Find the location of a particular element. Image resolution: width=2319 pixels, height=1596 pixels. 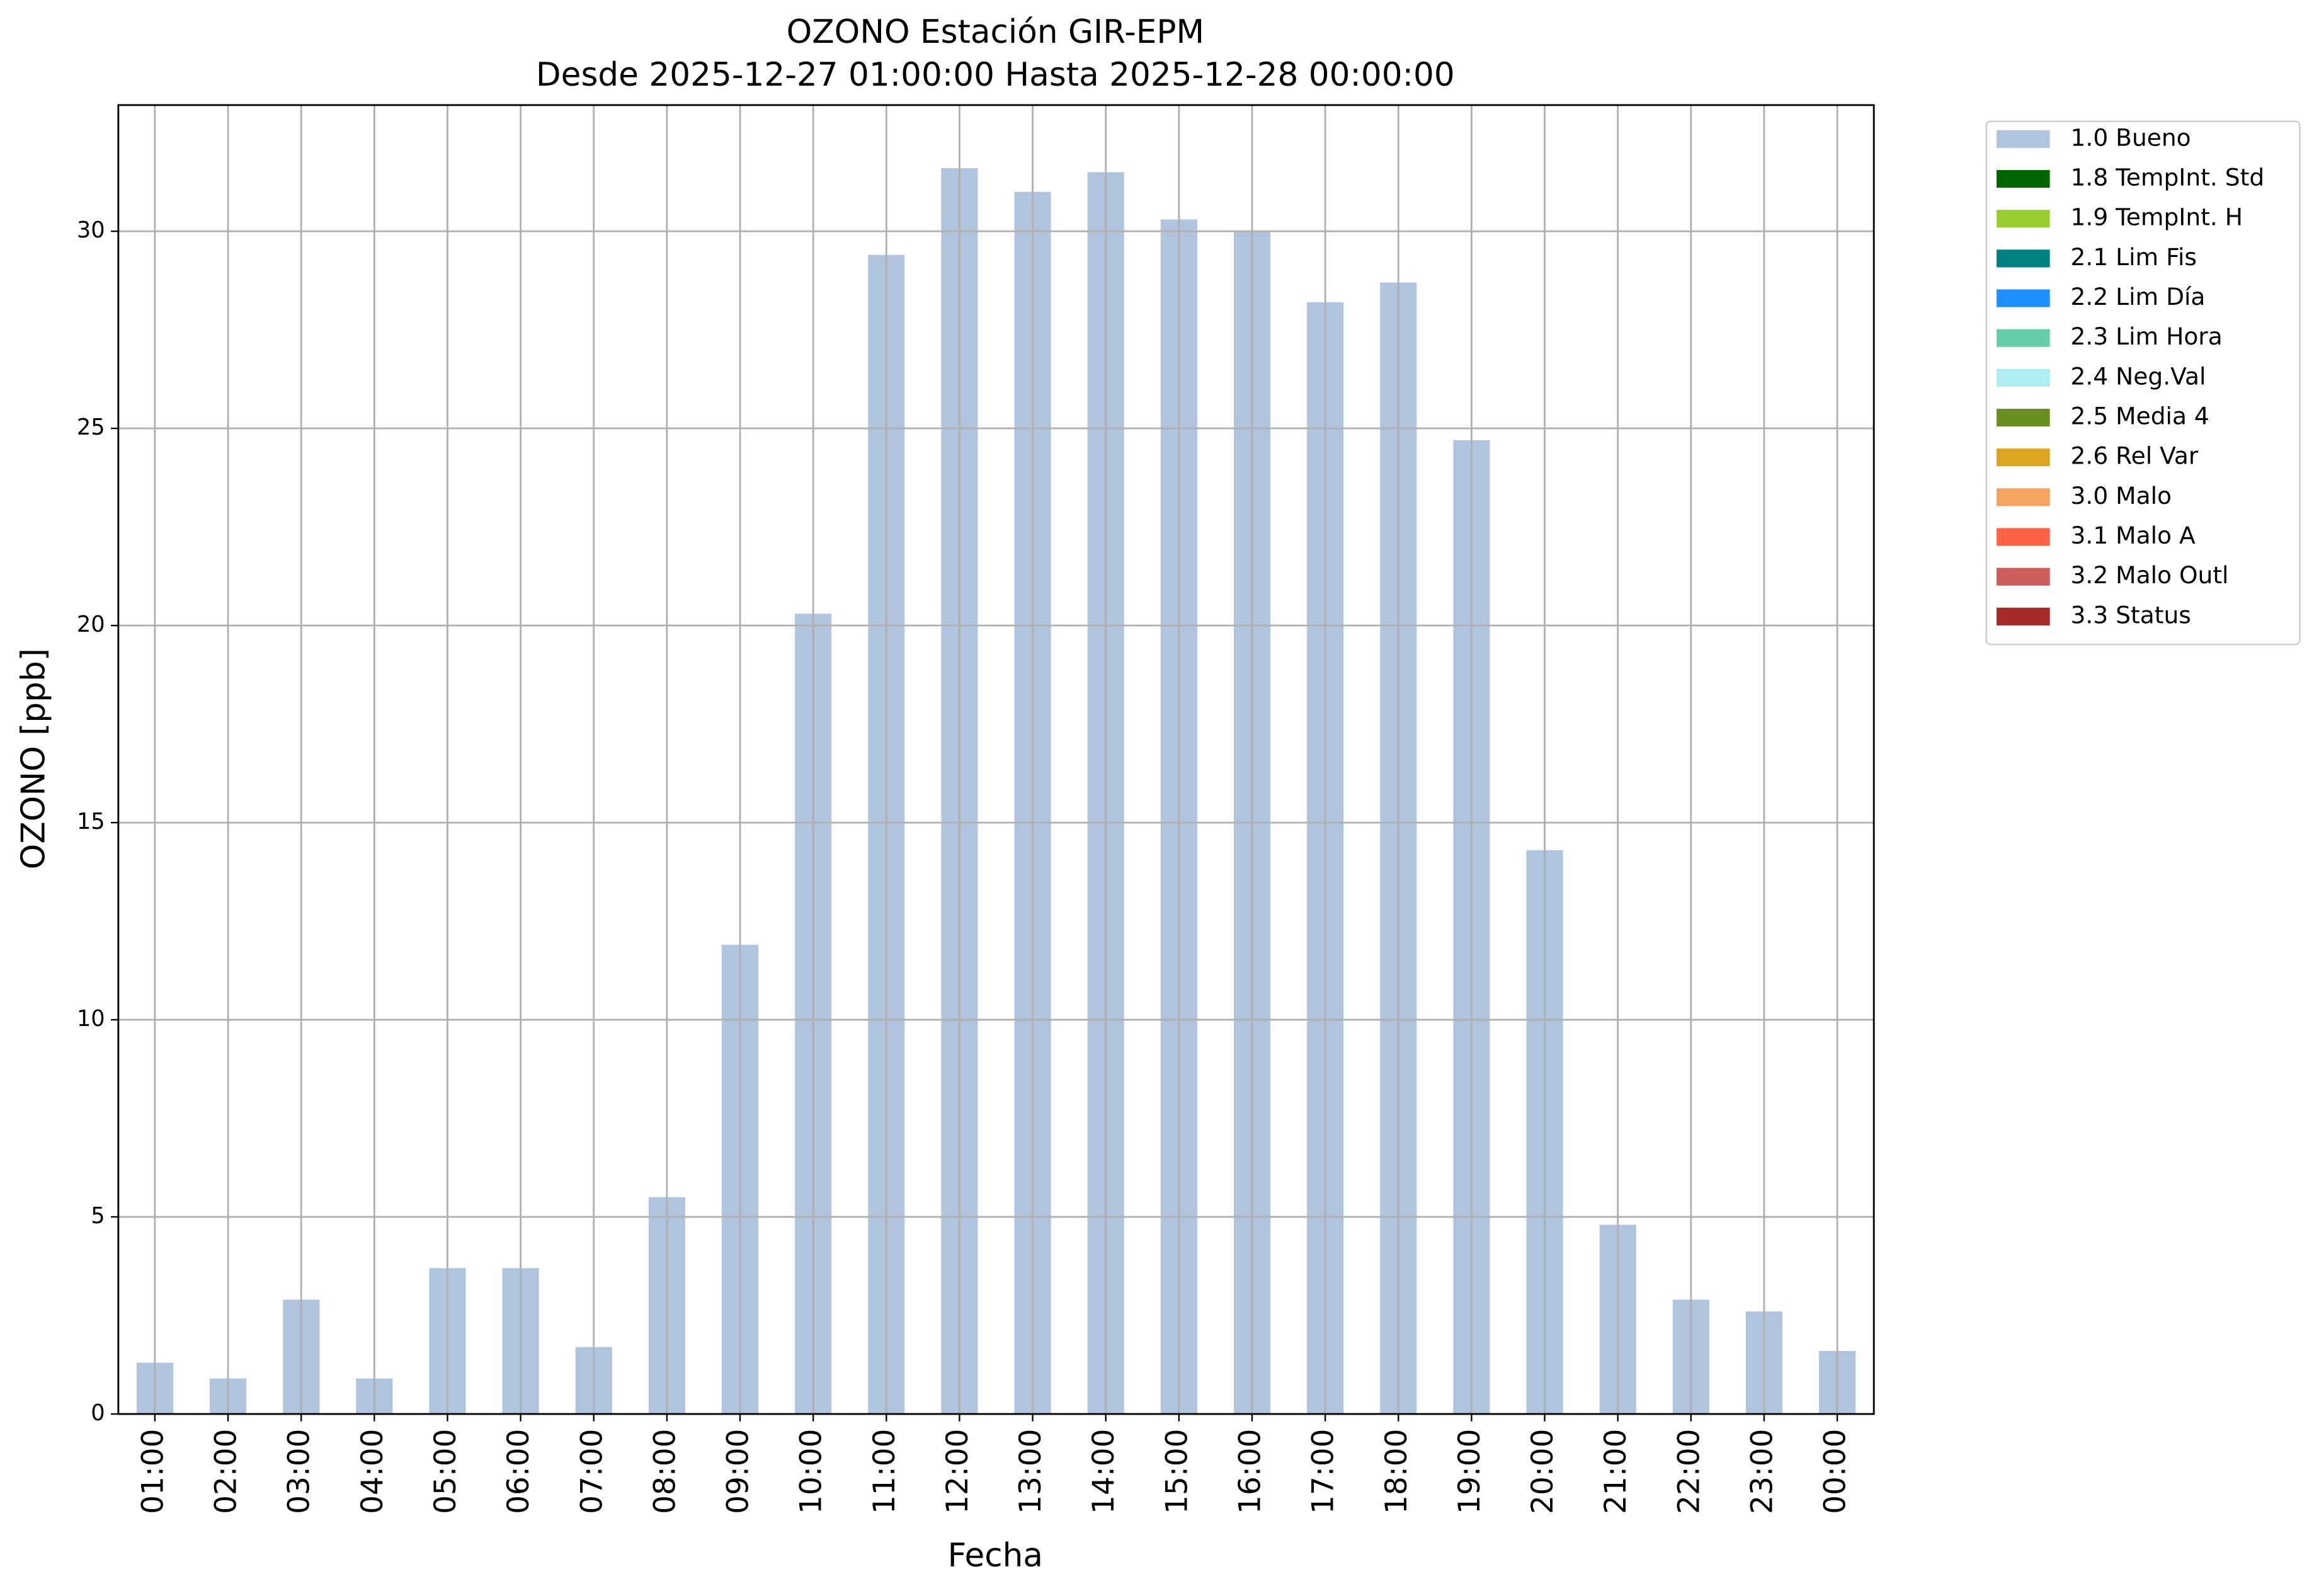

x-tick-label: 04:00 is located at coordinates (372, 1471).